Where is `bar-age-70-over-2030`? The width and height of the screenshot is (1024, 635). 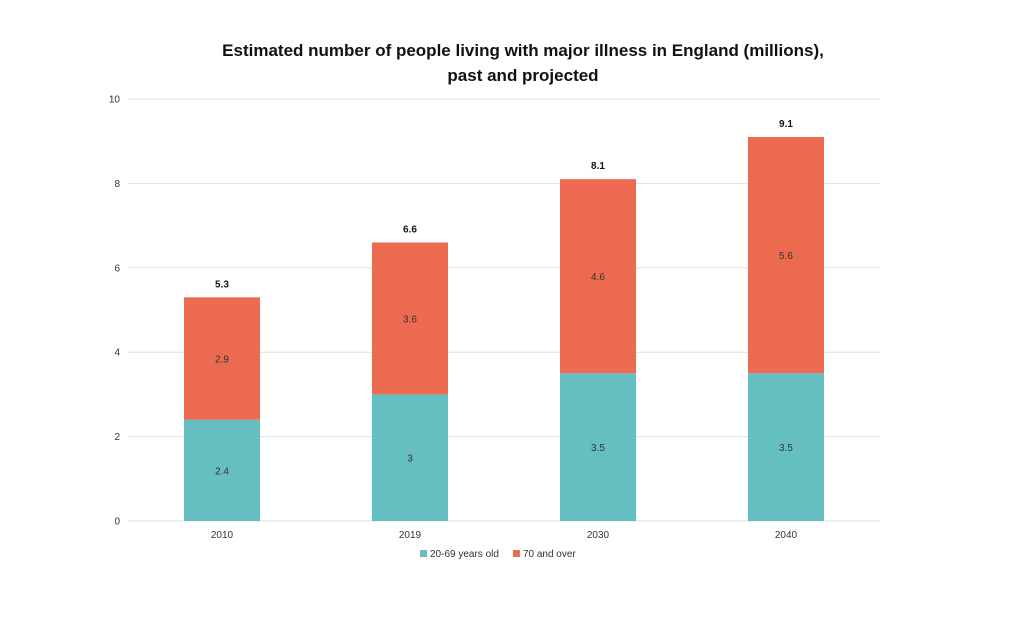 bar-age-70-over-2030 is located at coordinates (598, 276).